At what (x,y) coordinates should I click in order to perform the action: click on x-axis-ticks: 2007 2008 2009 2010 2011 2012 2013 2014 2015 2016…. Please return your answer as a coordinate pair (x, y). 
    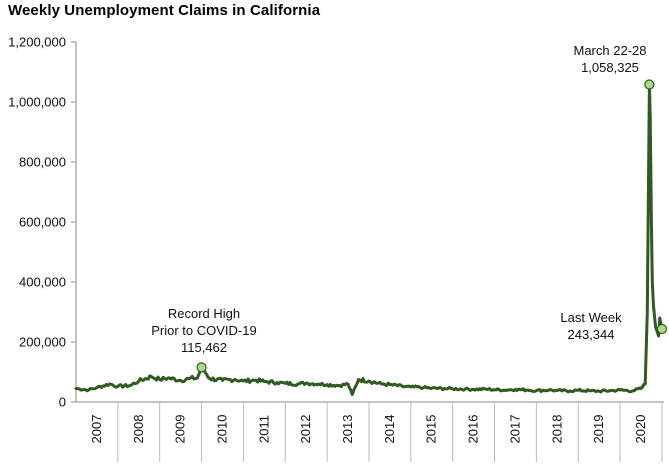
    Looking at the image, I should click on (376, 432).